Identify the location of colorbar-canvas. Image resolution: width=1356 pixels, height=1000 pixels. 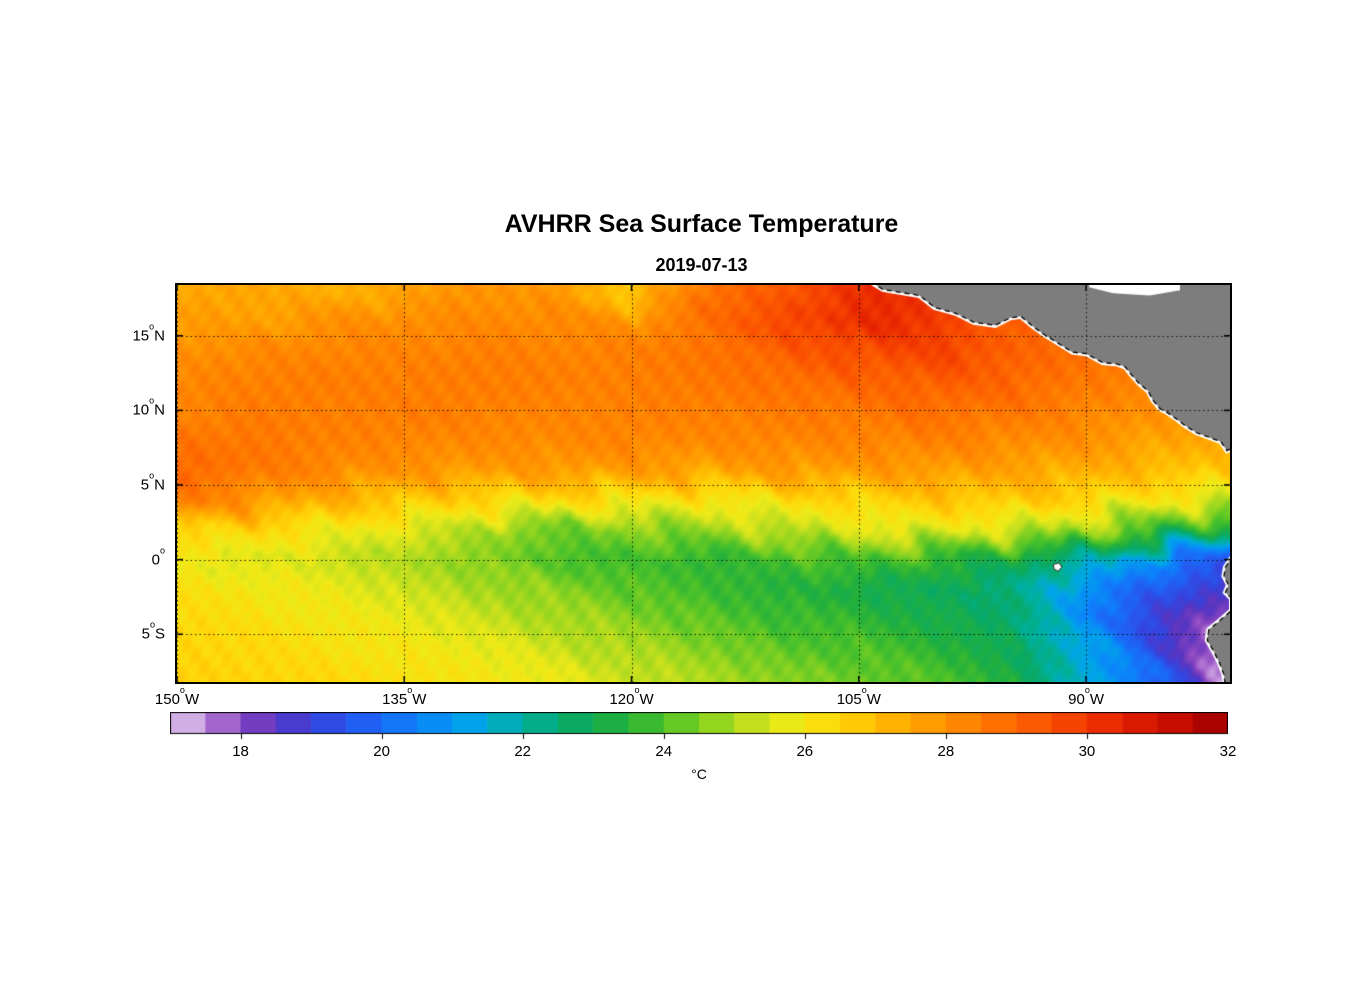
(699, 727).